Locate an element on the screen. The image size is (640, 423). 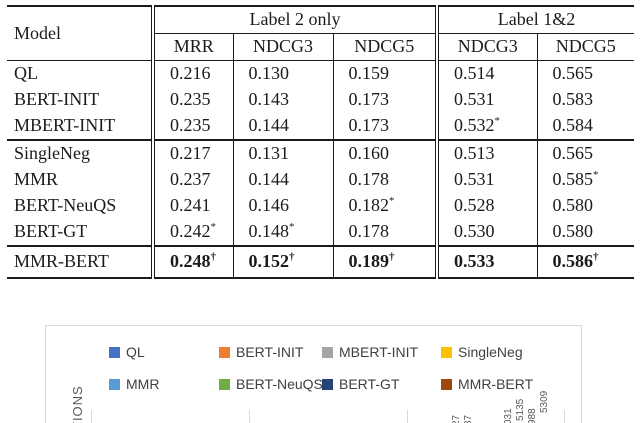
metric-value: 0.533 is located at coordinates (486, 261).